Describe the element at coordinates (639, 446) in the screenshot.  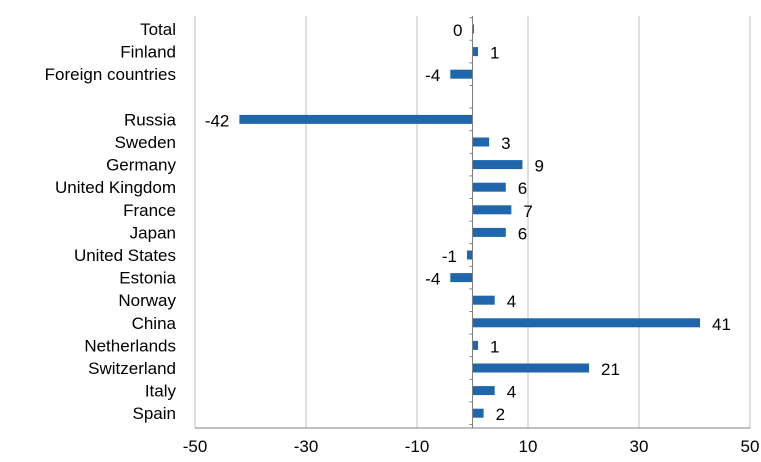
I see `x-tick-label: 30` at that location.